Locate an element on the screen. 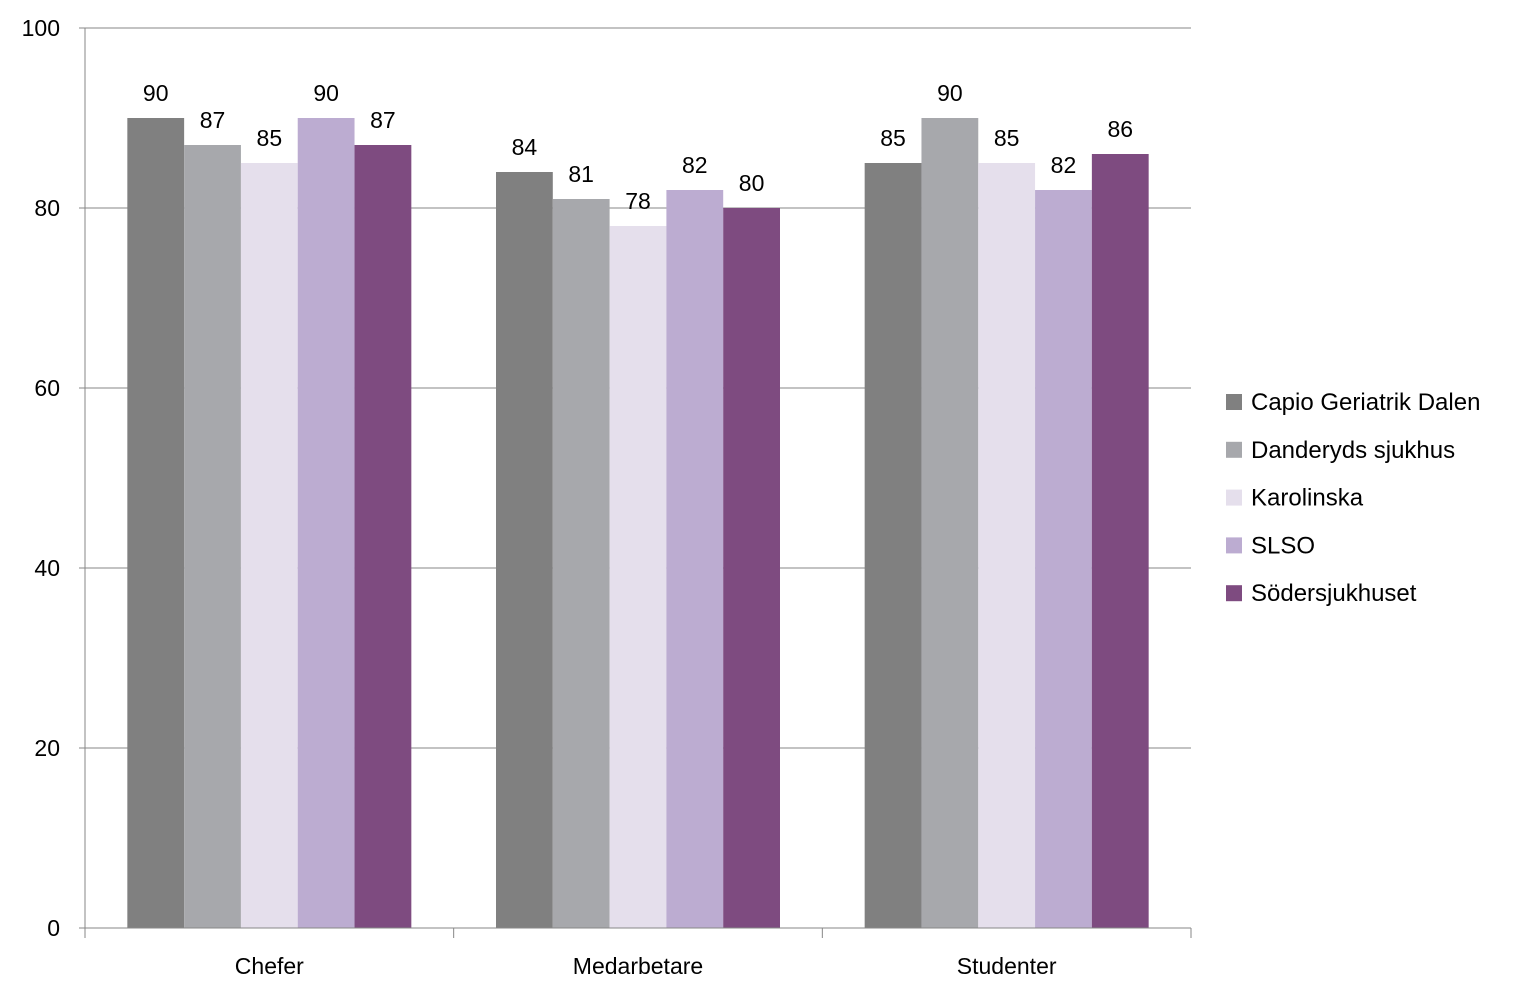 This screenshot has height=1001, width=1523. data-label: 81 is located at coordinates (581, 174).